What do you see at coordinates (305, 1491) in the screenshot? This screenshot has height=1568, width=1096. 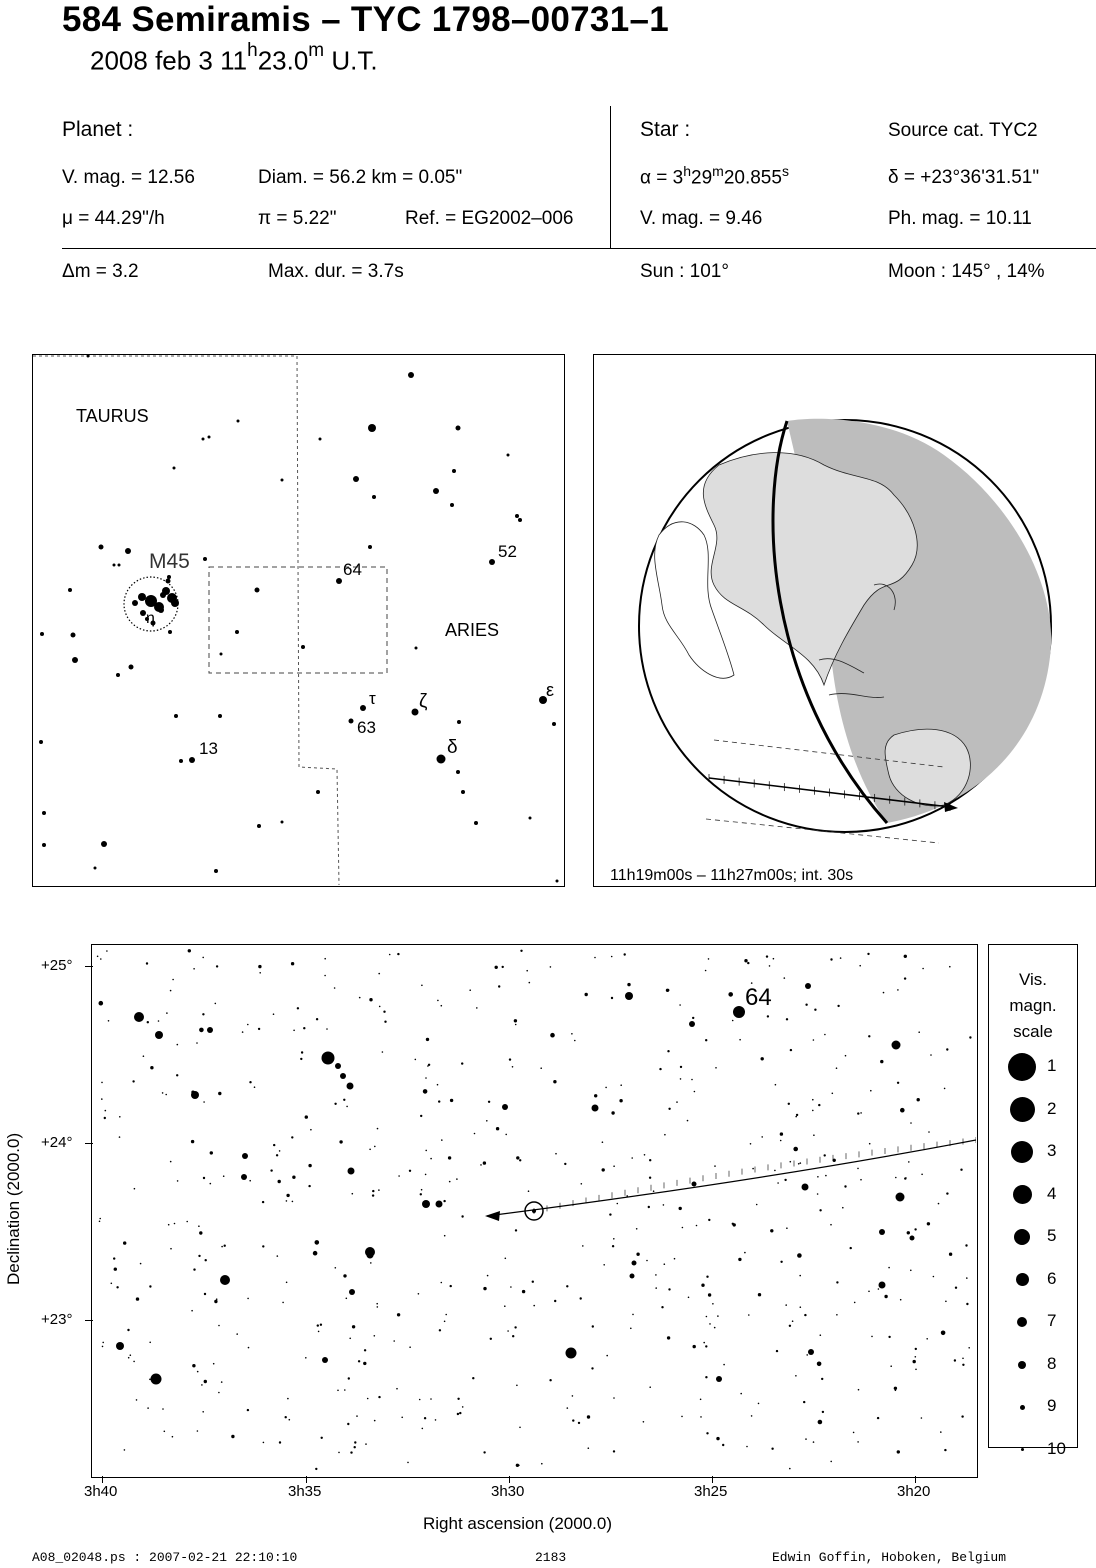 I see `x-tick-3h35: 3h35` at bounding box center [305, 1491].